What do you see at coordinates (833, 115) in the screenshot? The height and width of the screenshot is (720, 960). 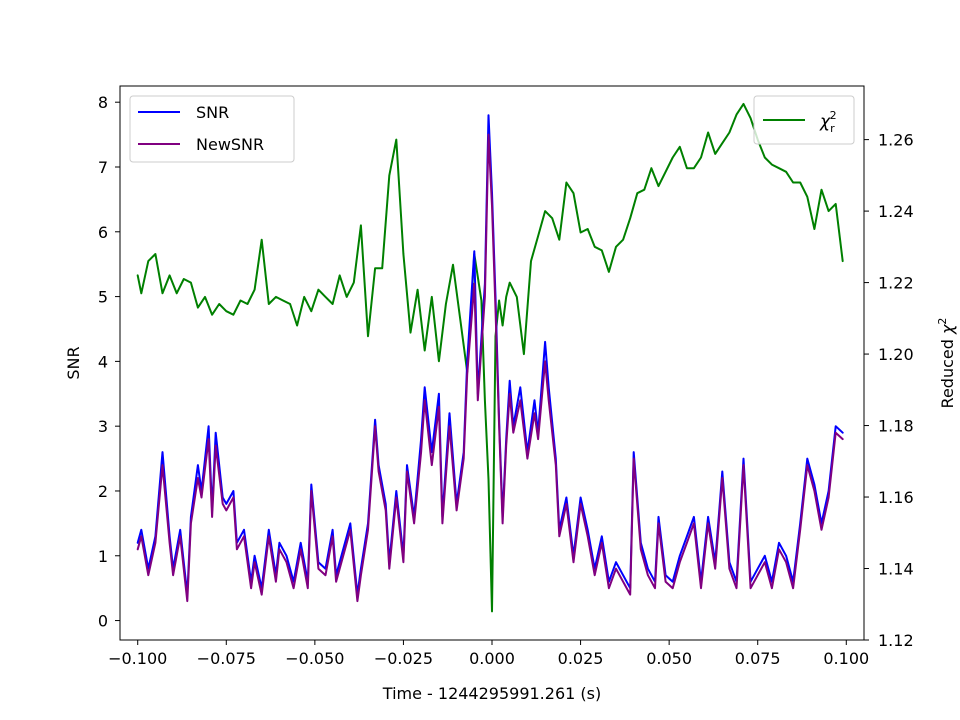 I see `legend-chi-sup: 2` at bounding box center [833, 115].